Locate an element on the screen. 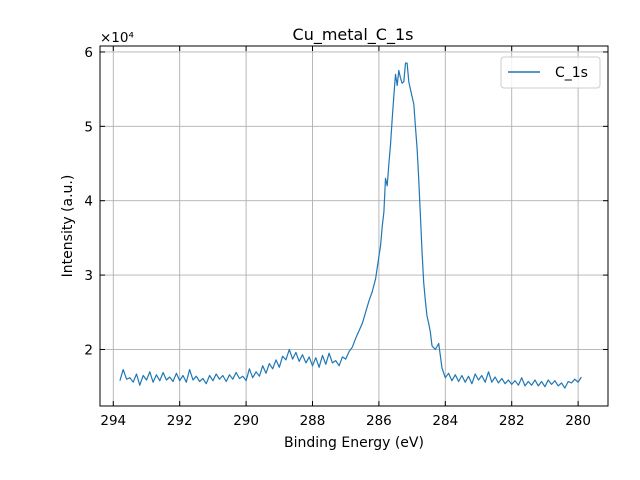  x-tick-label: 284 is located at coordinates (445, 421).